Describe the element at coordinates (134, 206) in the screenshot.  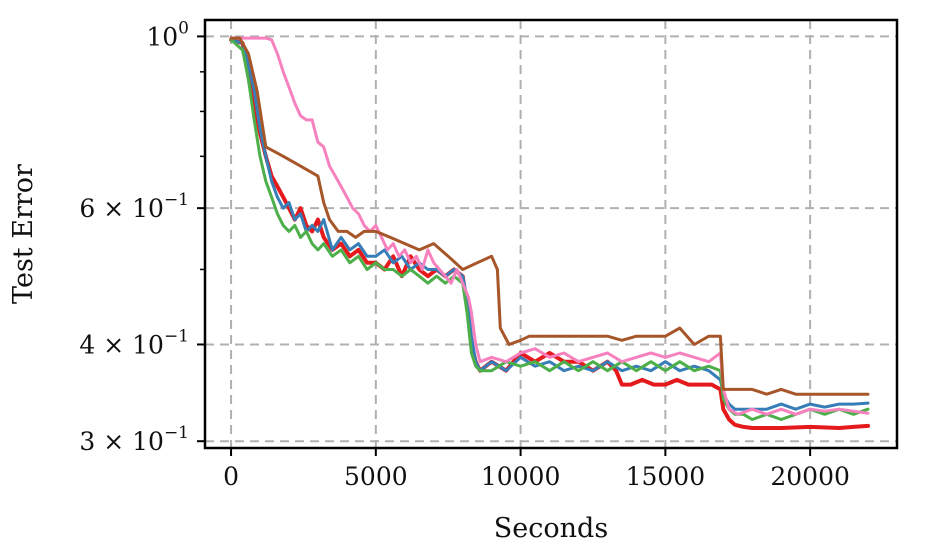
I see `y-tick-label: 6 × 10⁻¹` at that location.